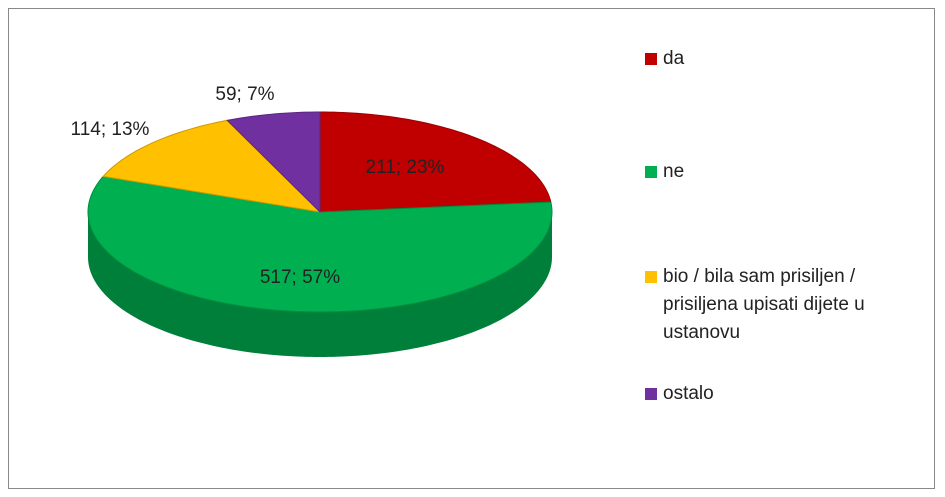 This screenshot has width=945, height=497. I want to click on data-label: 59; 7%, so click(244, 94).